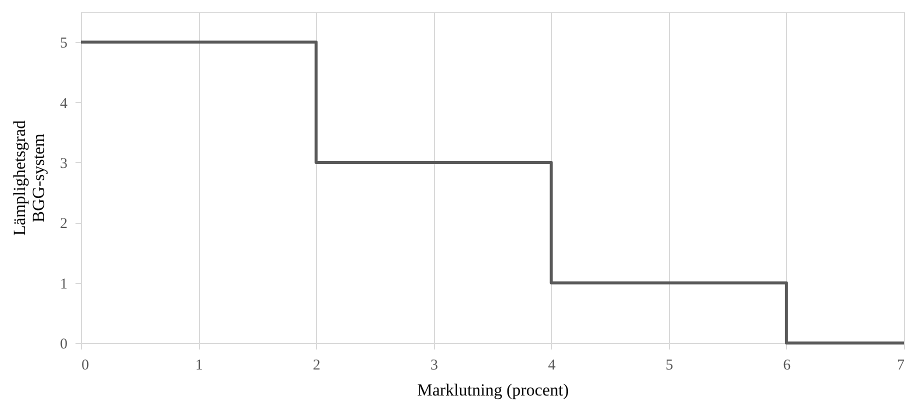  What do you see at coordinates (434, 366) in the screenshot?
I see `x-tick-label: 3` at bounding box center [434, 366].